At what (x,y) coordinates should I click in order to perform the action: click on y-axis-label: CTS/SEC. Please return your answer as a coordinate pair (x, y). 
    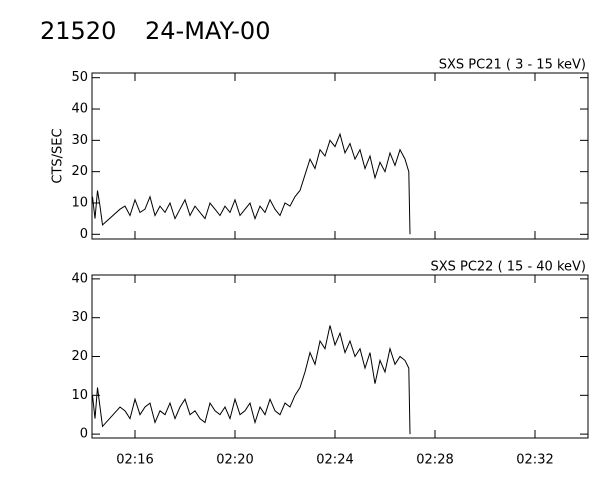
    Looking at the image, I should click on (58, 155).